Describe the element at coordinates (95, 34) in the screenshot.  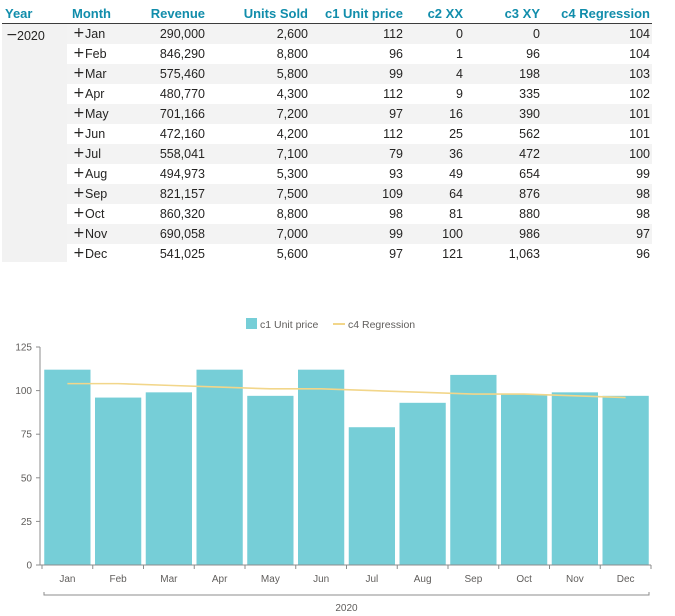
I see `month-cell: Jan` at that location.